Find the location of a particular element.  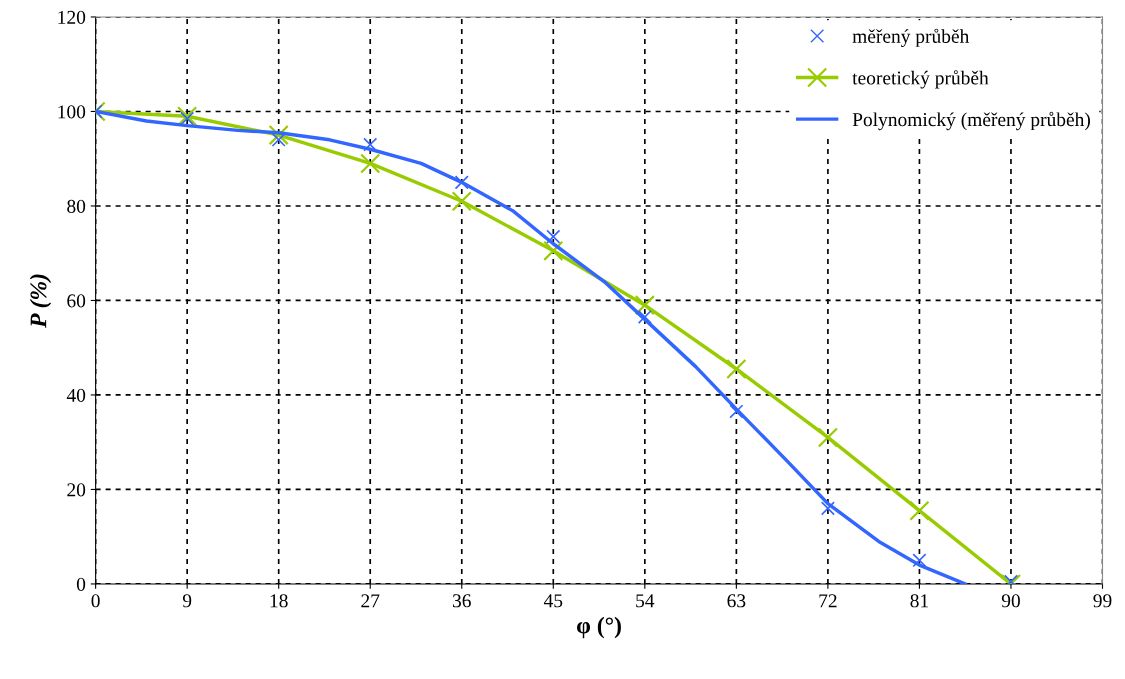

legend-label: Polynomický (měřený průběh) is located at coordinates (971, 121).